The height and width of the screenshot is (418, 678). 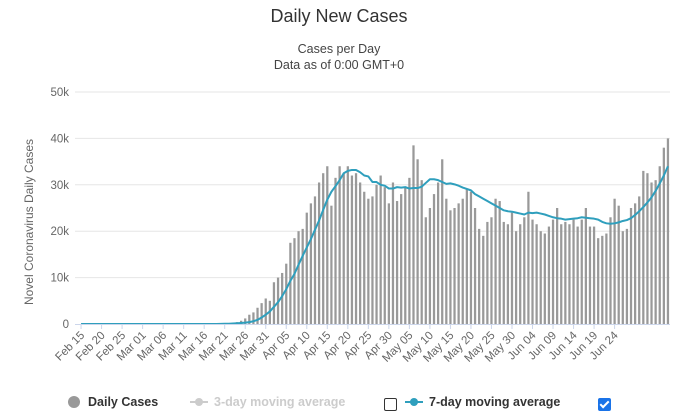 What do you see at coordinates (604, 404) in the screenshot?
I see `seven-day-average-checkbox` at bounding box center [604, 404].